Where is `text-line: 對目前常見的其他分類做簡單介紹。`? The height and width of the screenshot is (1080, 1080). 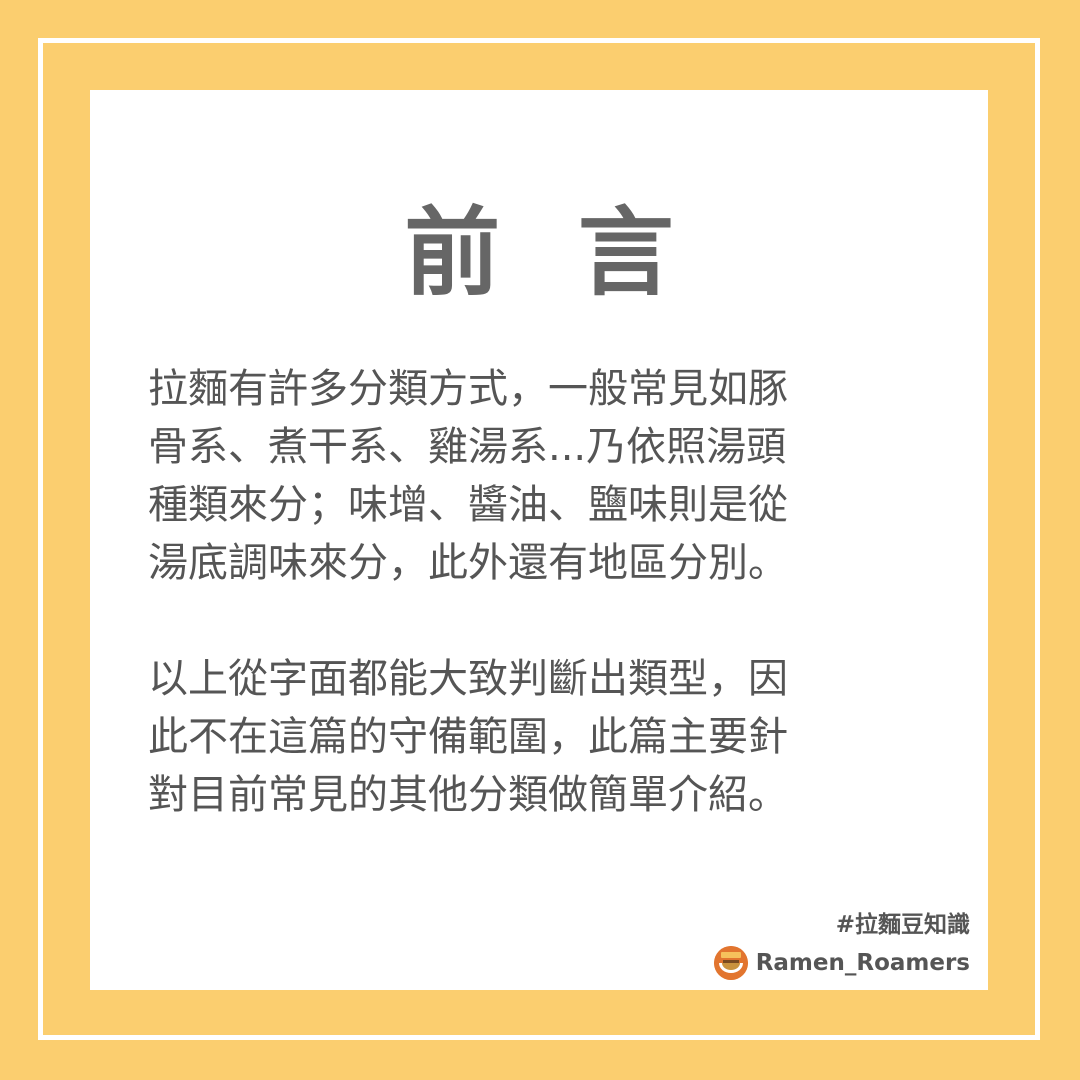 text-line: 對目前常見的其他分類做簡單介紹。 is located at coordinates (468, 795).